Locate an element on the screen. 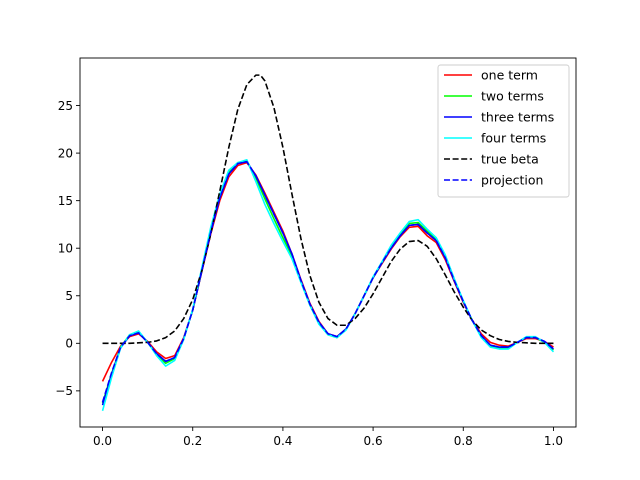 The image size is (640, 480). legend-label-projection: projection is located at coordinates (512, 180).